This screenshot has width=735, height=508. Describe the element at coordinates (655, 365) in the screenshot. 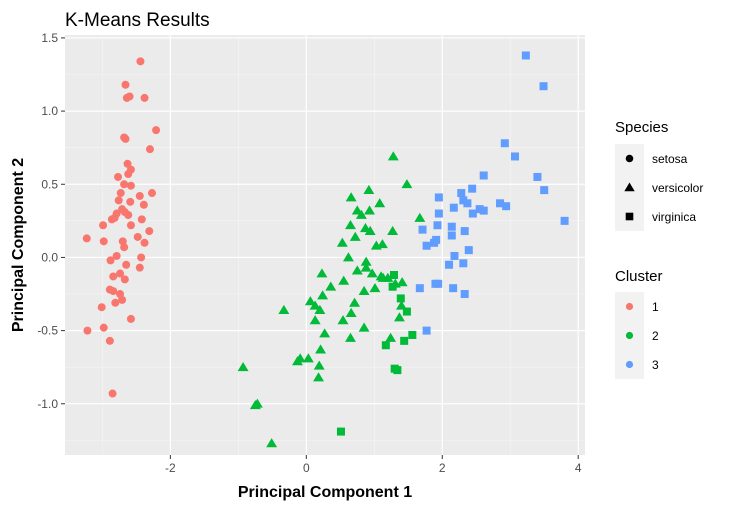

I see `legend-label-cluster-3: 3` at that location.